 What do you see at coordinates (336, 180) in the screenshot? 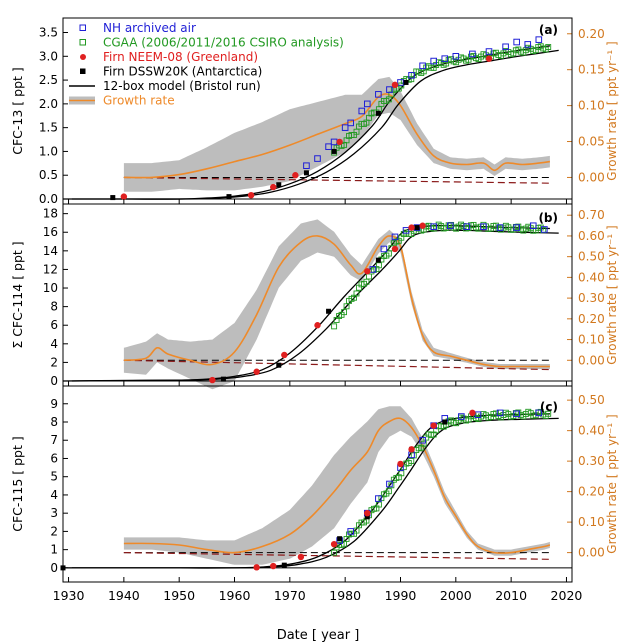
I see `decline-line-a` at bounding box center [336, 180].